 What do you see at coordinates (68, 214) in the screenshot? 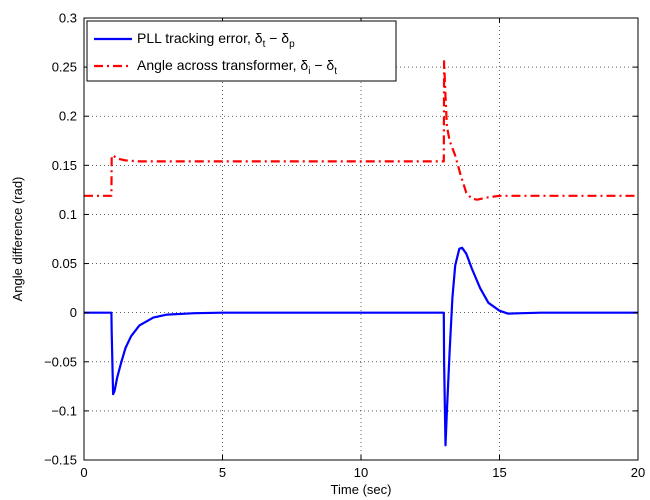
I see `y-tick-label: 0.1` at bounding box center [68, 214].